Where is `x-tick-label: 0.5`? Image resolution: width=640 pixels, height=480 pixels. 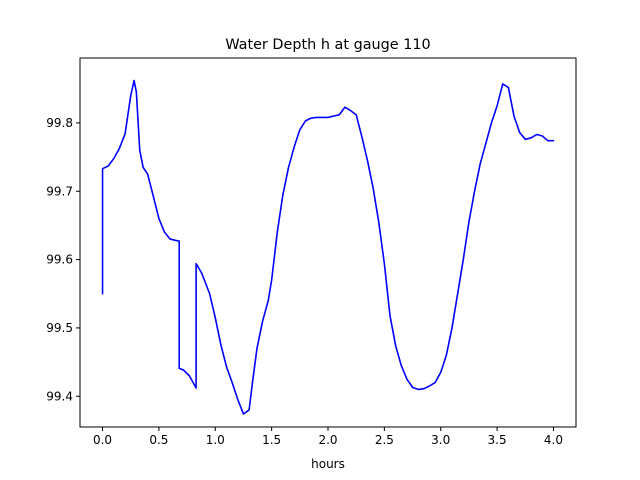
x-tick-label: 0.5 is located at coordinates (158, 440).